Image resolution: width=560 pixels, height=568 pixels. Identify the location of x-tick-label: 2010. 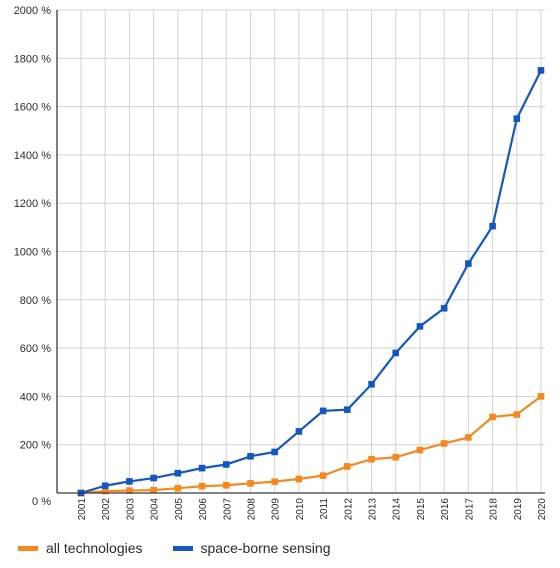
(300, 509).